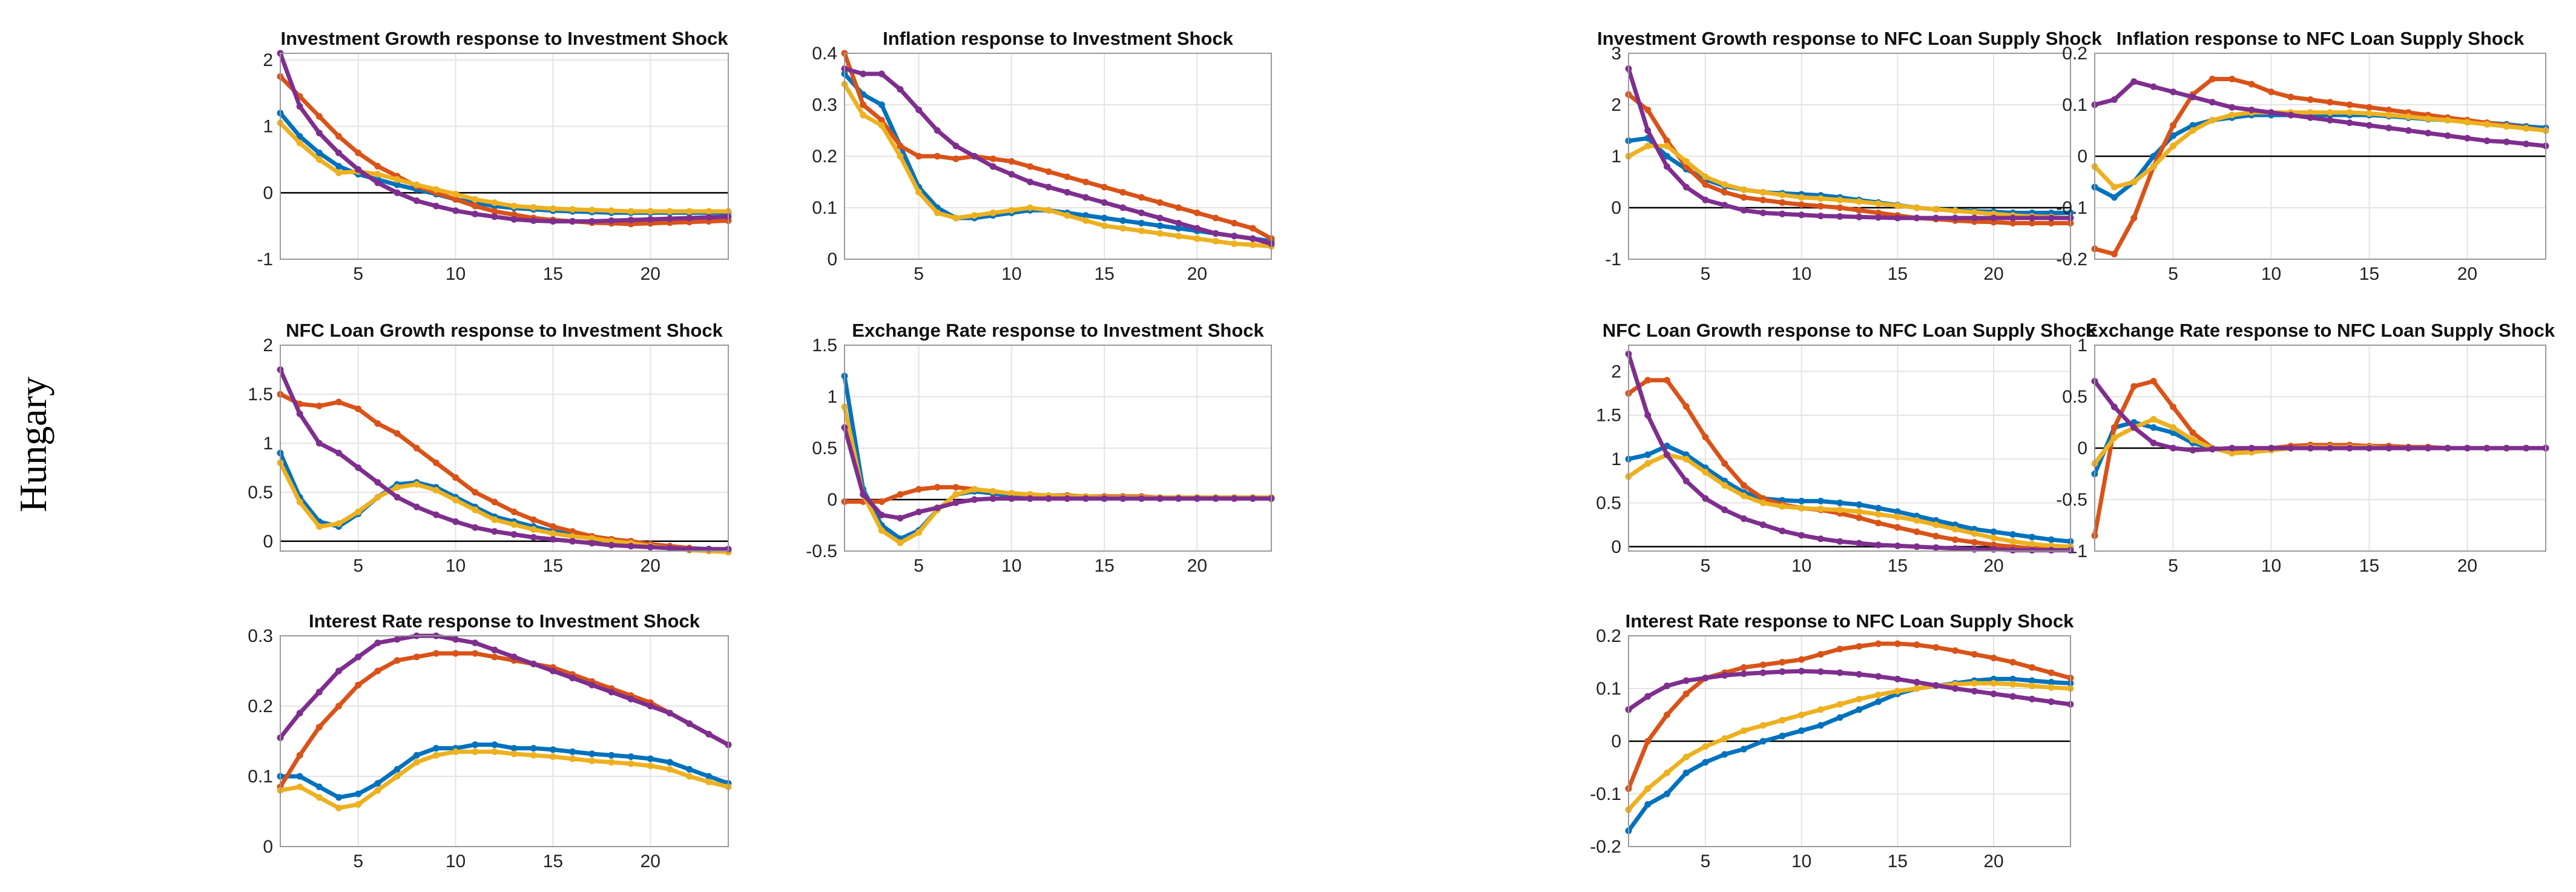  I want to click on y-tick-label: 3, so click(1616, 54).